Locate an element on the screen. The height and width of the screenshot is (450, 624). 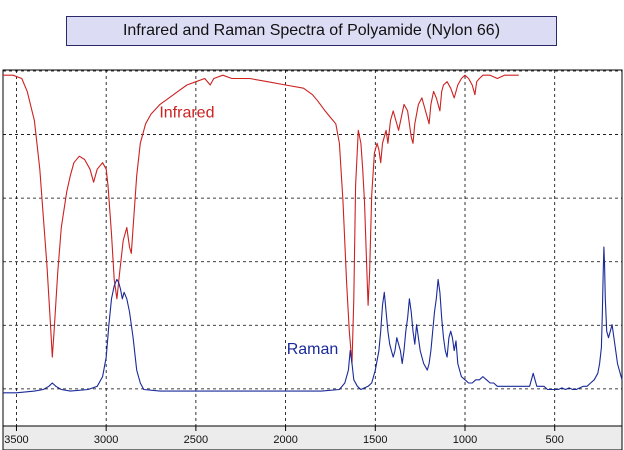
x-tick-label: 3000 is located at coordinates (106, 440).